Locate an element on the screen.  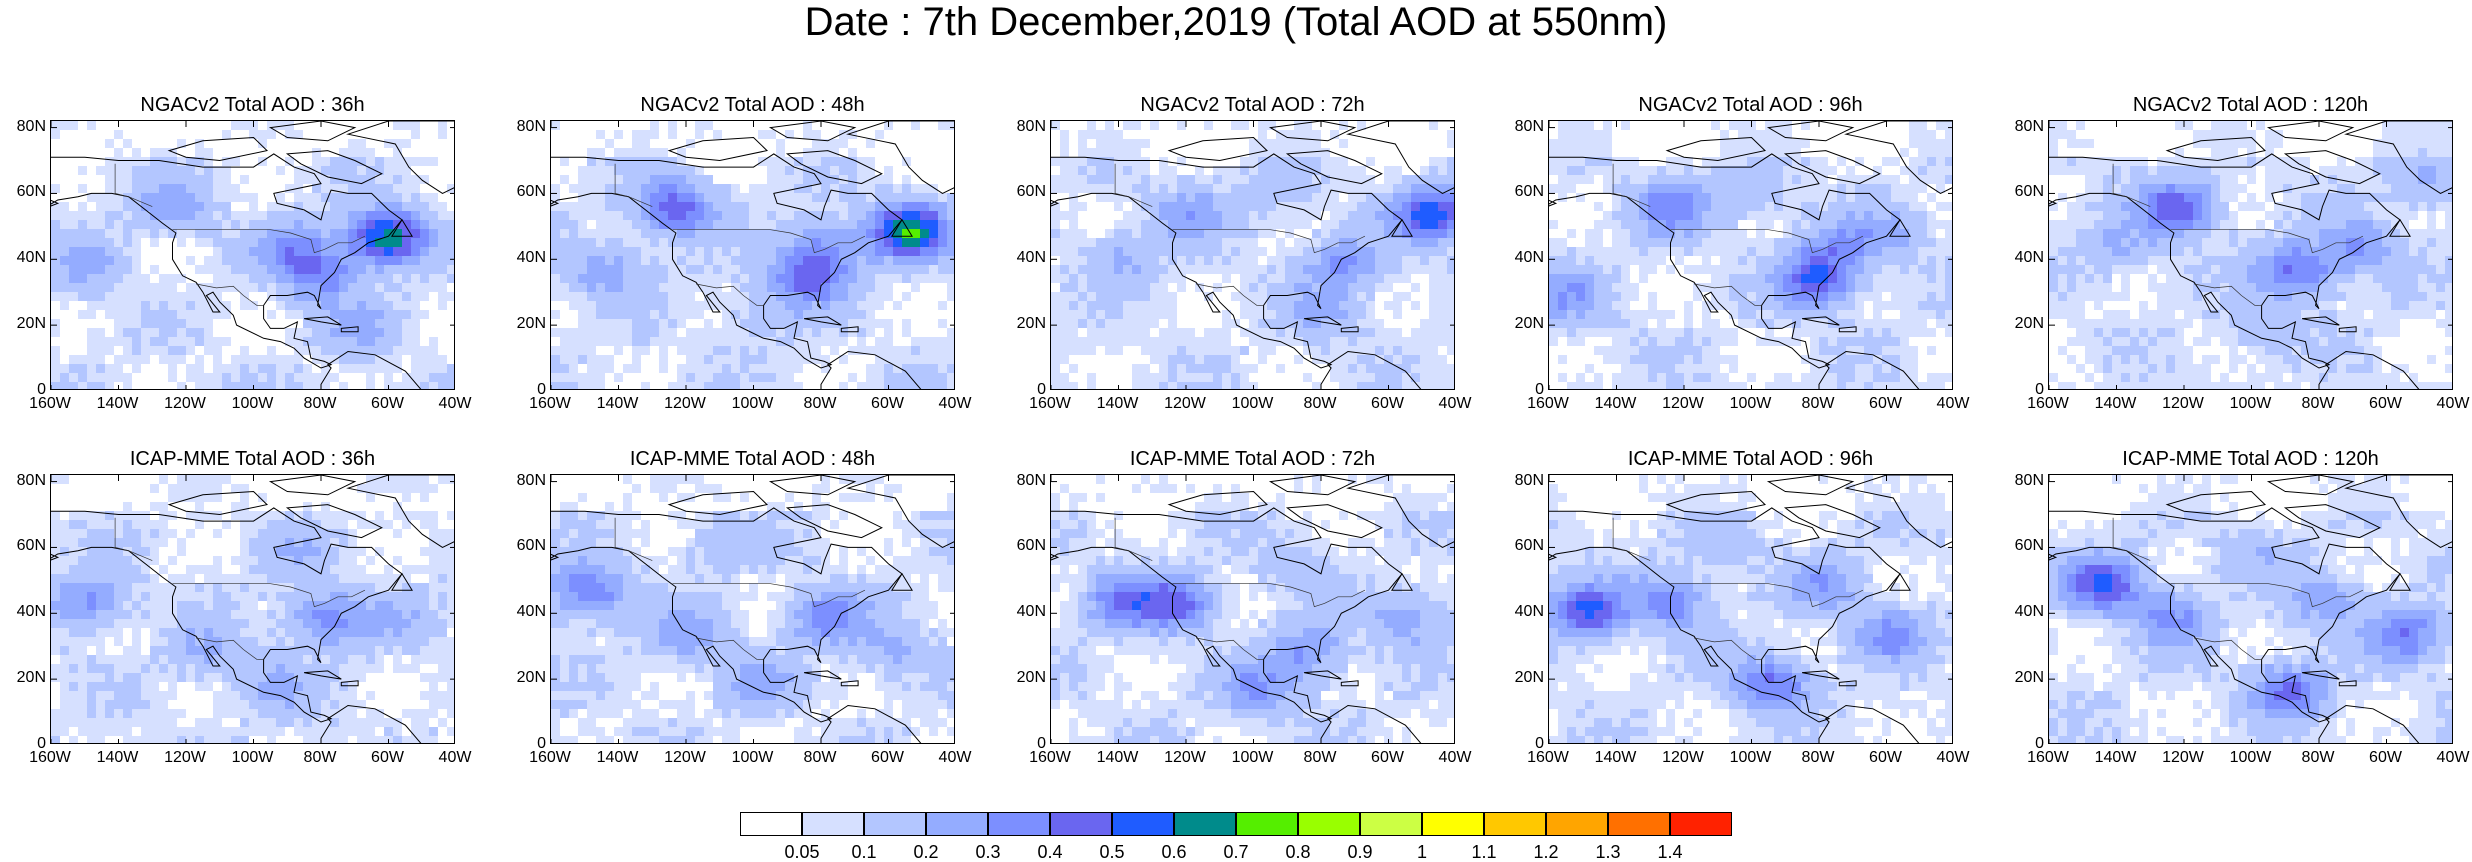
colorbar-label: 1.1 is located at coordinates (1484, 852).